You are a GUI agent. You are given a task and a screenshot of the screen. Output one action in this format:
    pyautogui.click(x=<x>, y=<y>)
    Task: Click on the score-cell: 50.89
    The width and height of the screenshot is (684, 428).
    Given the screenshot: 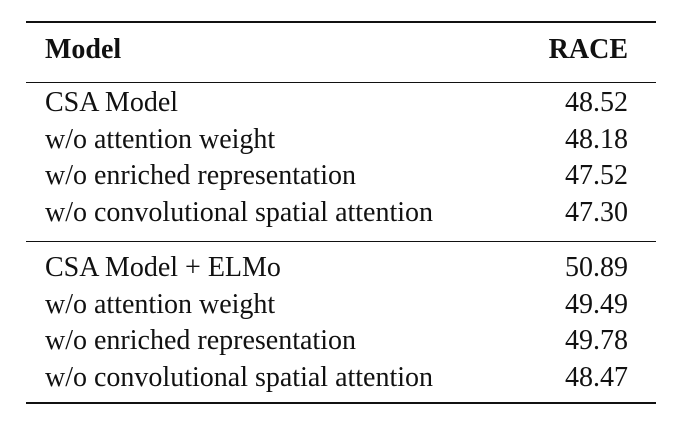 What is the action you would take?
    pyautogui.click(x=596, y=267)
    